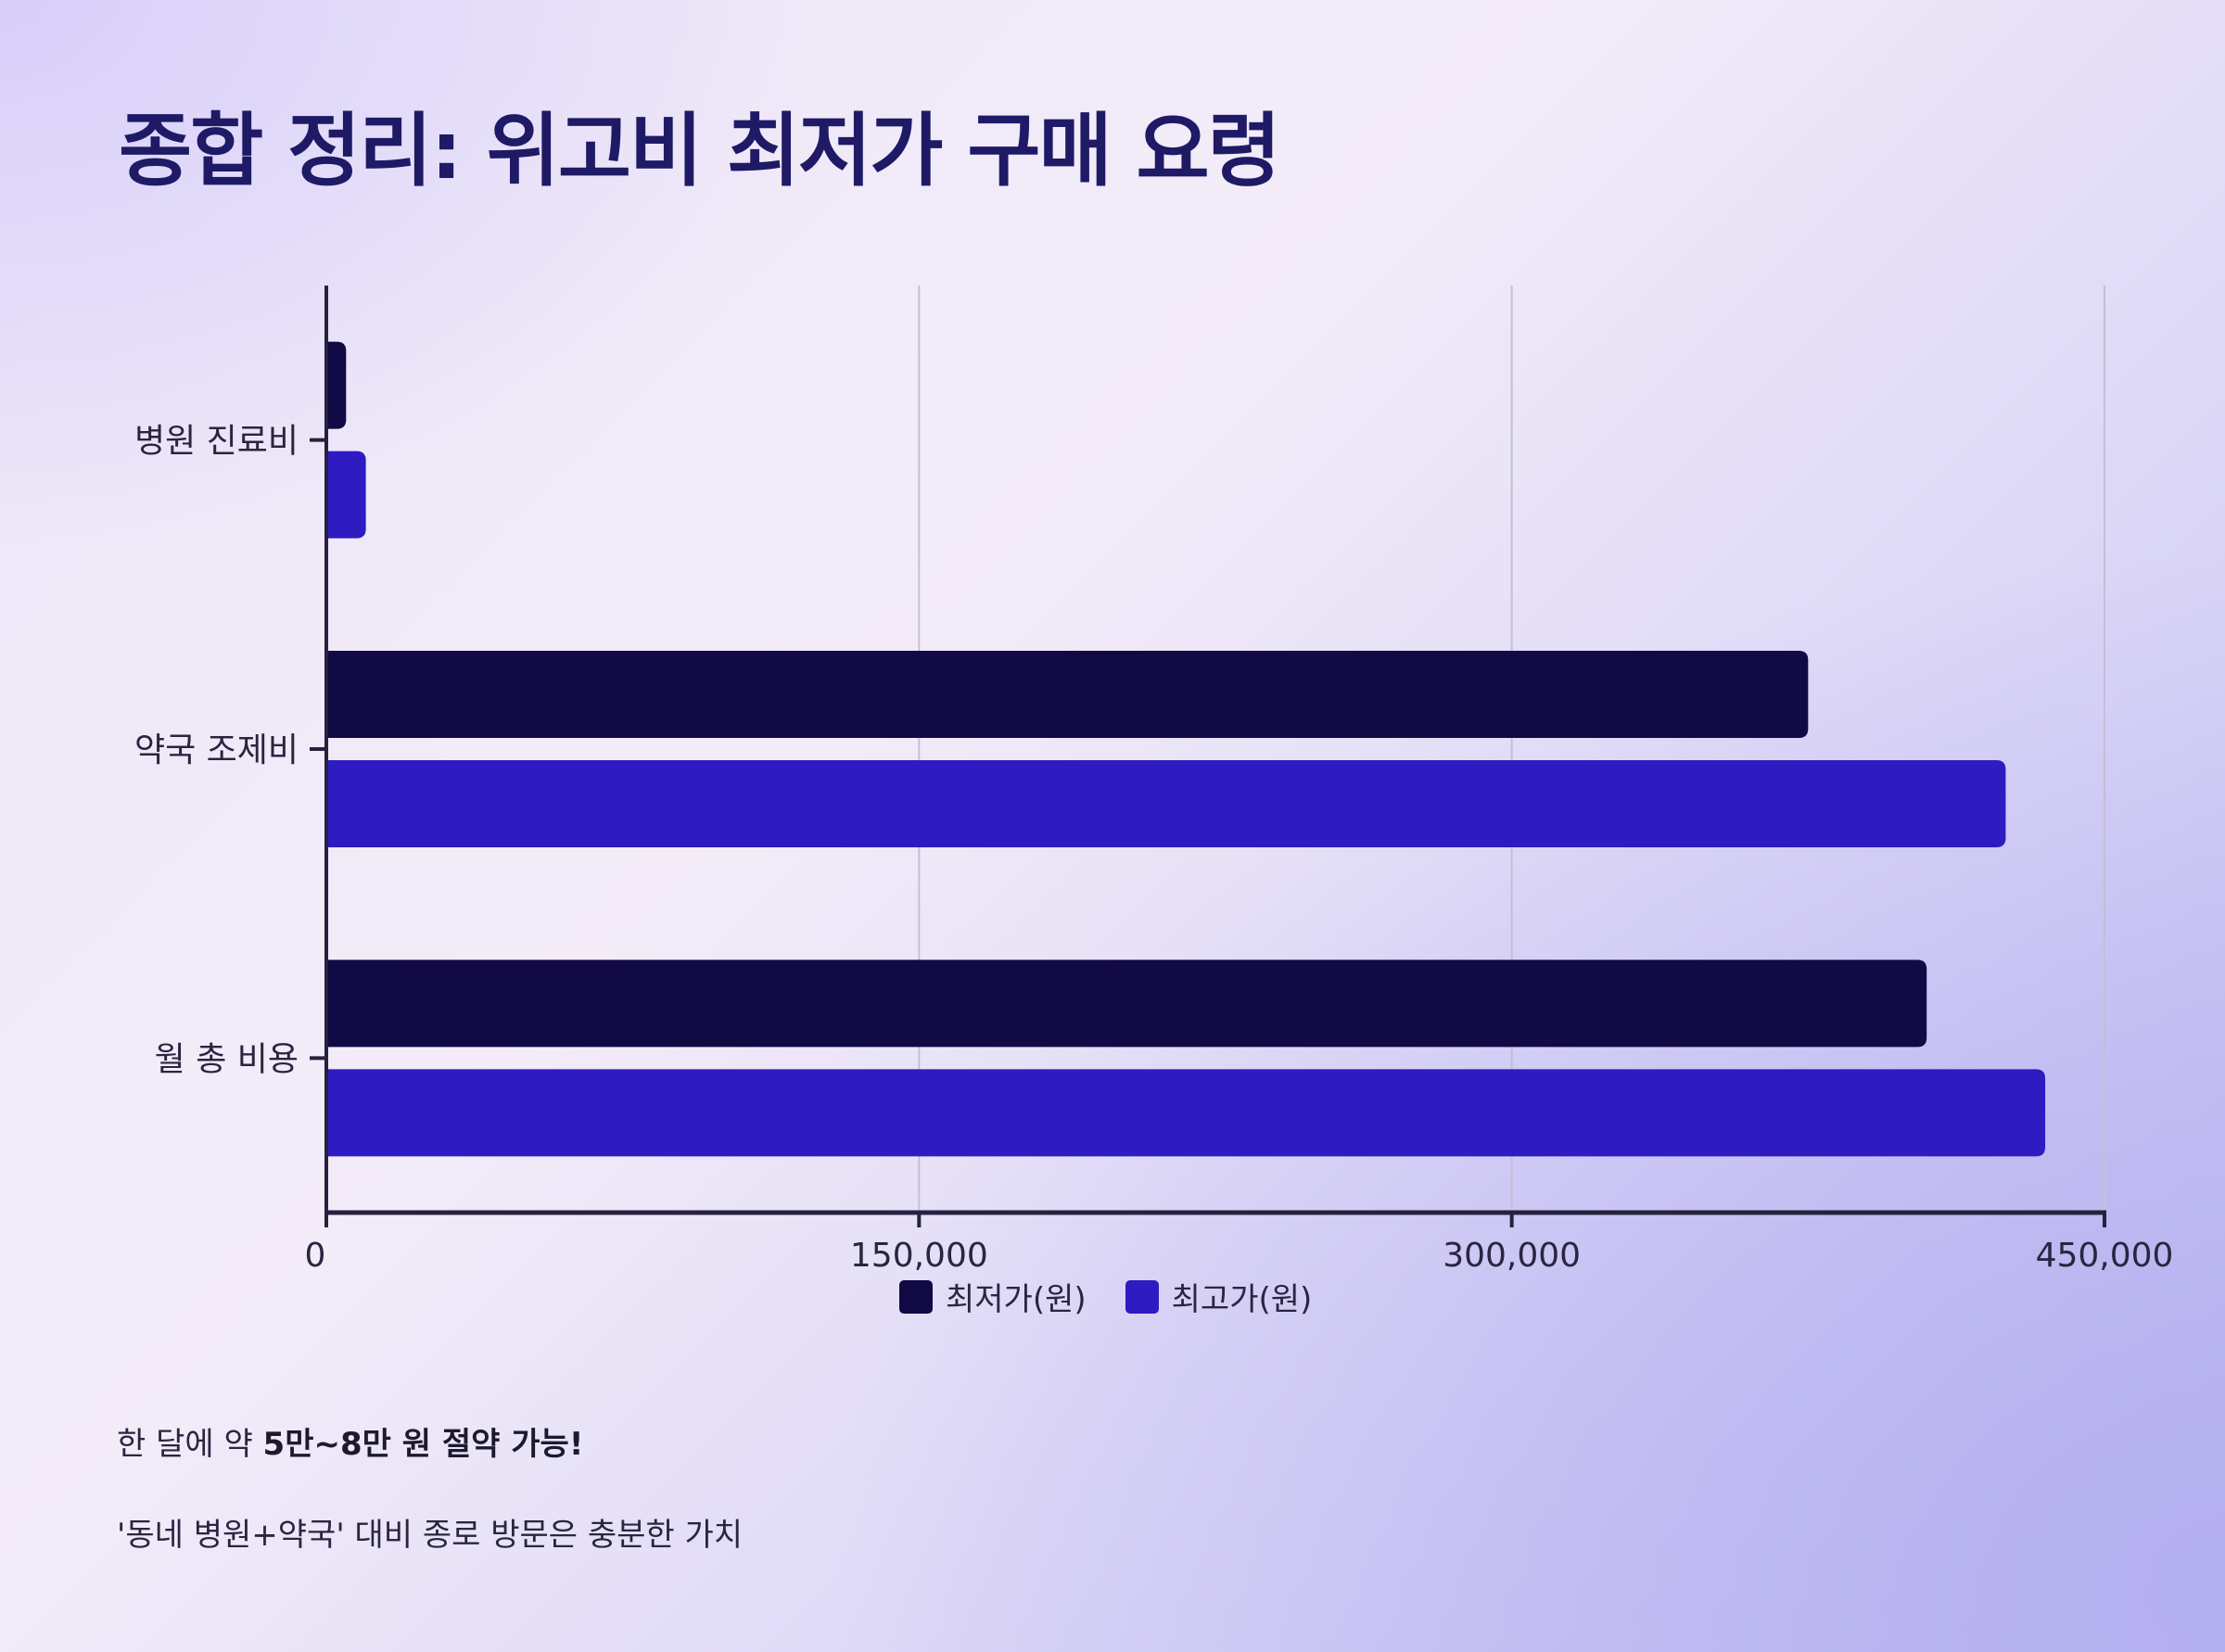 Image resolution: width=2225 pixels, height=1652 pixels. What do you see at coordinates (1016, 1299) in the screenshot?
I see `legend-label-min: 최저가(원)` at bounding box center [1016, 1299].